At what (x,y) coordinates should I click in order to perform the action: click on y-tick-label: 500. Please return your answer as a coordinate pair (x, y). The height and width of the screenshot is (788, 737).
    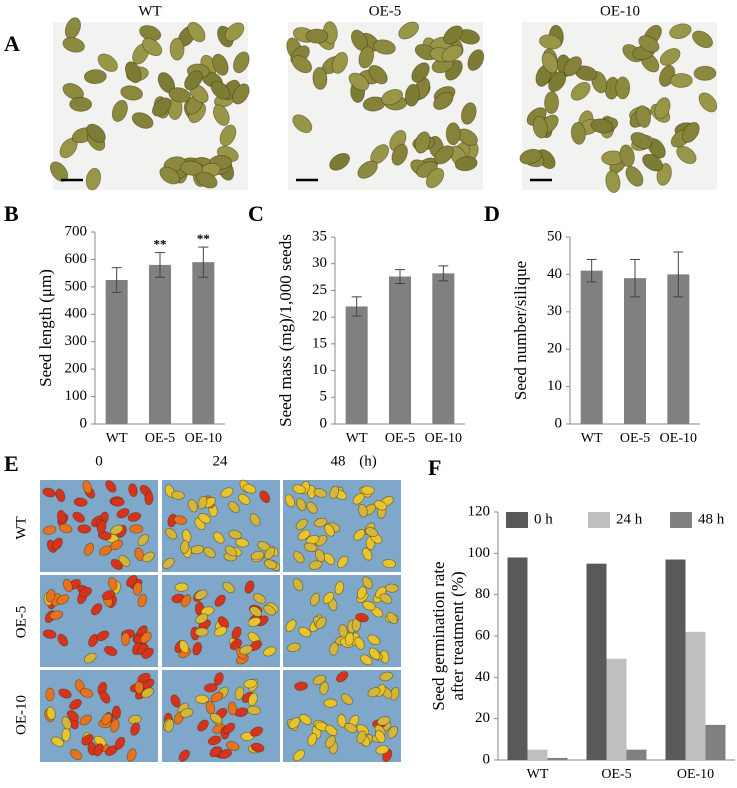
    Looking at the image, I should click on (76, 286).